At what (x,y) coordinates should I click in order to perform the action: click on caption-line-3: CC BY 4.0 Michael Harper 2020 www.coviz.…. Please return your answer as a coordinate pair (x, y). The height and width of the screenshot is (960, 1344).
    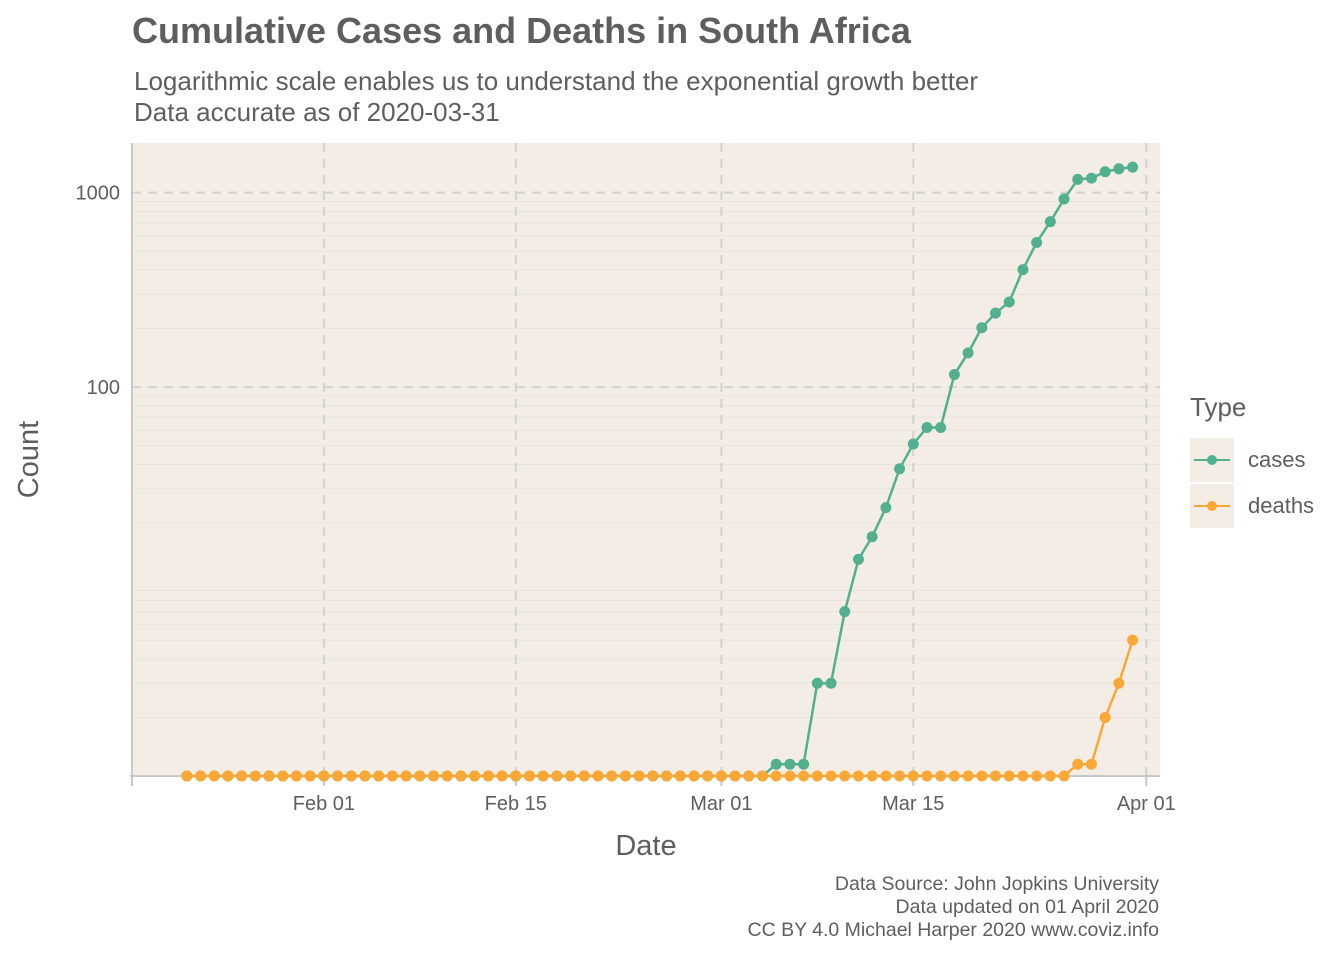
    Looking at the image, I should click on (953, 930).